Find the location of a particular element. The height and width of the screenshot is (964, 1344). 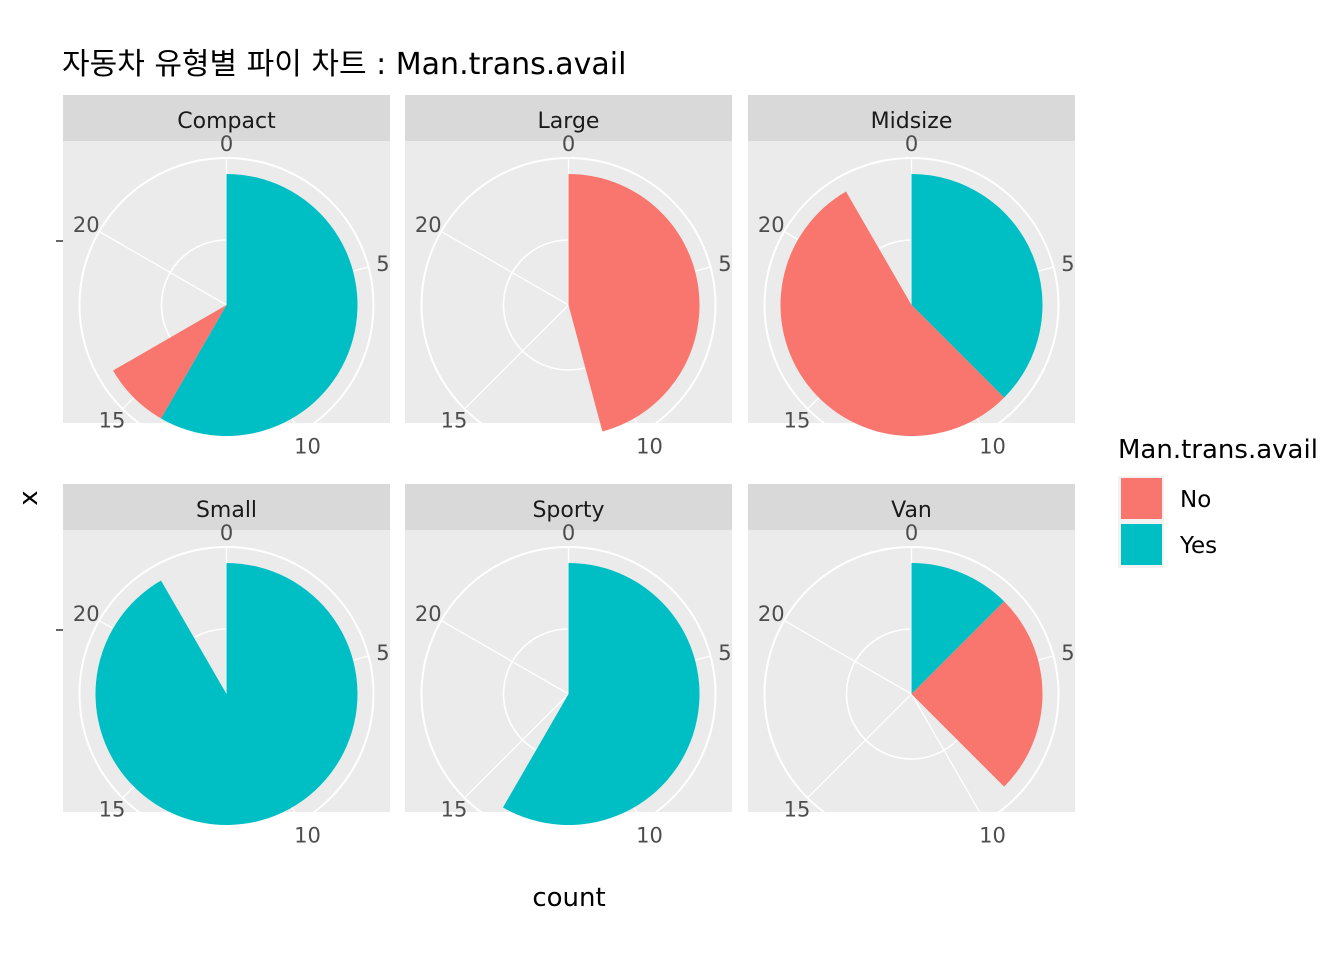

facet-strip-label: Van is located at coordinates (911, 510).